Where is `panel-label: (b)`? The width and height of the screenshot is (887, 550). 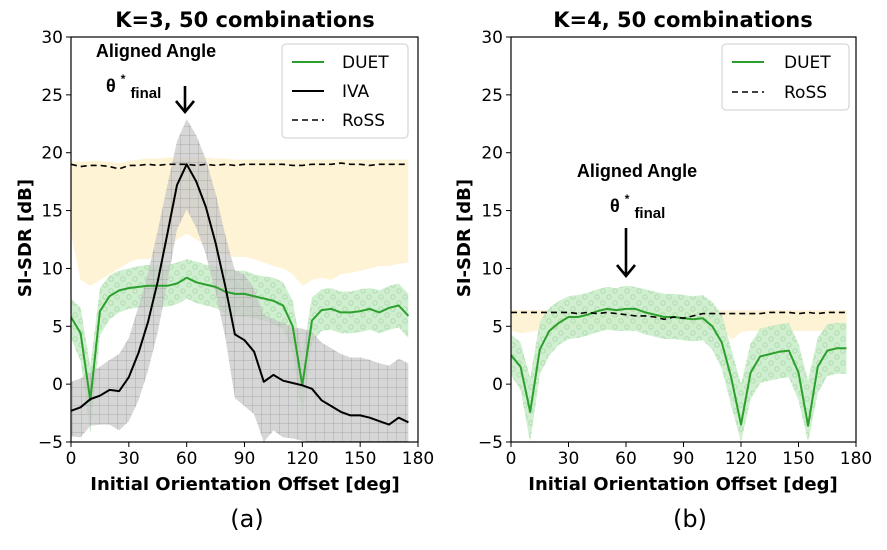 panel-label: (b) is located at coordinates (690, 519).